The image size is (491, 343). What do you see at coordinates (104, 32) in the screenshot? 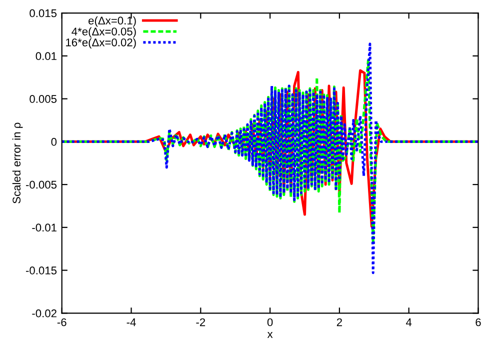
I see `legend-label: 4*e(Δx=0.05)` at bounding box center [104, 32].